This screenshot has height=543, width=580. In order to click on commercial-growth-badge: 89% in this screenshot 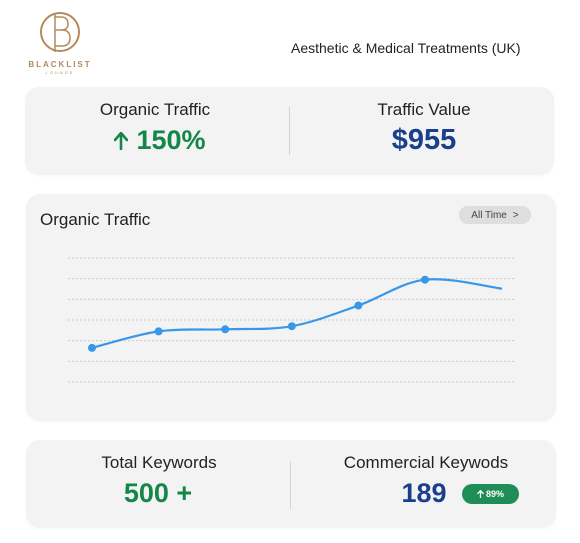, I will do `click(490, 494)`.